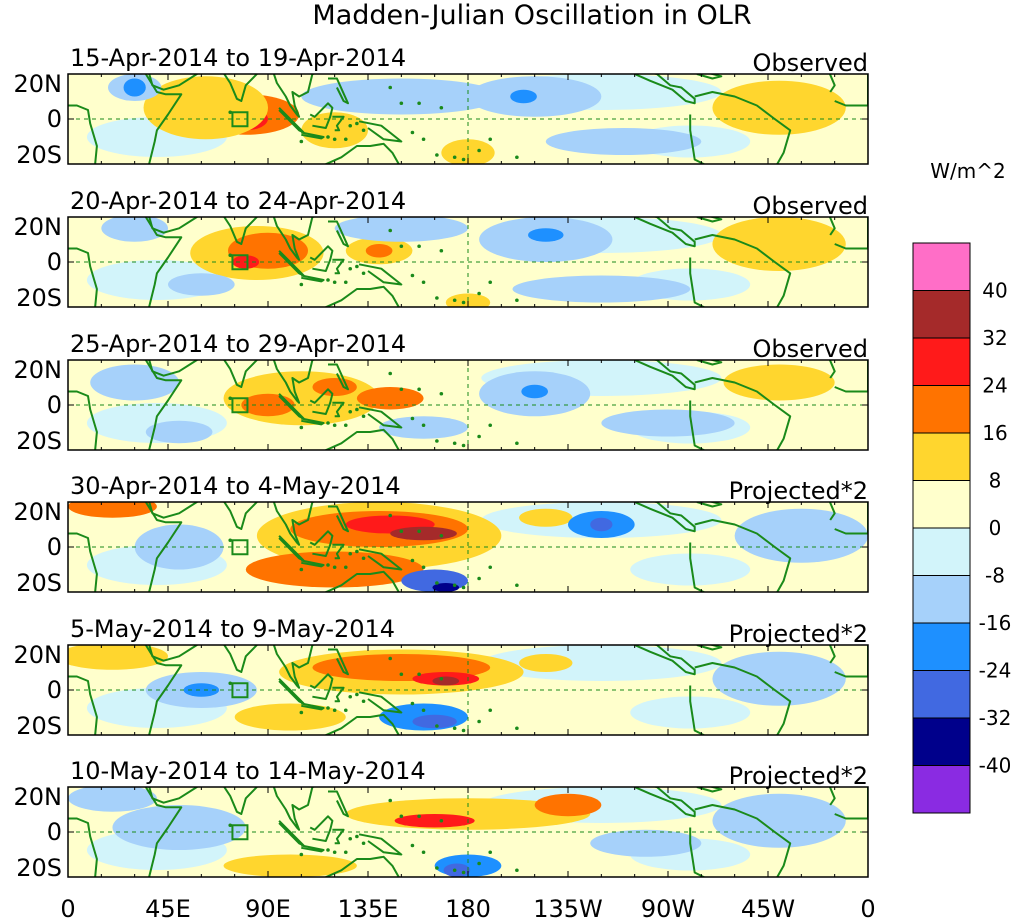  I want to click on panel-type: Projected*2, so click(798, 776).